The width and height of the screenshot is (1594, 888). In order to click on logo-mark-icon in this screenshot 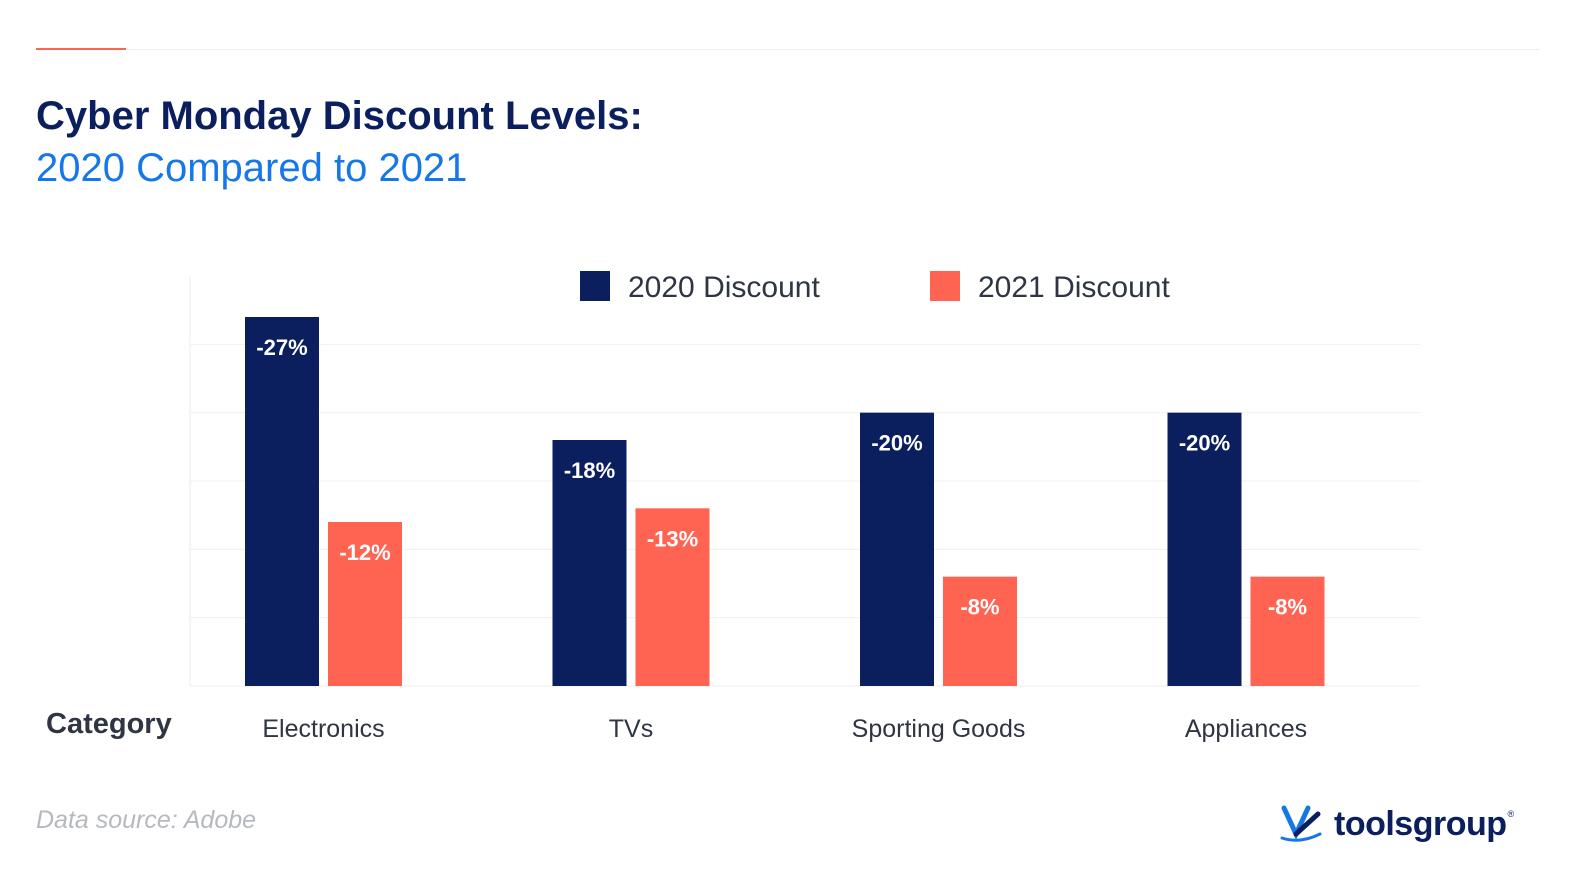, I will do `click(1301, 823)`.